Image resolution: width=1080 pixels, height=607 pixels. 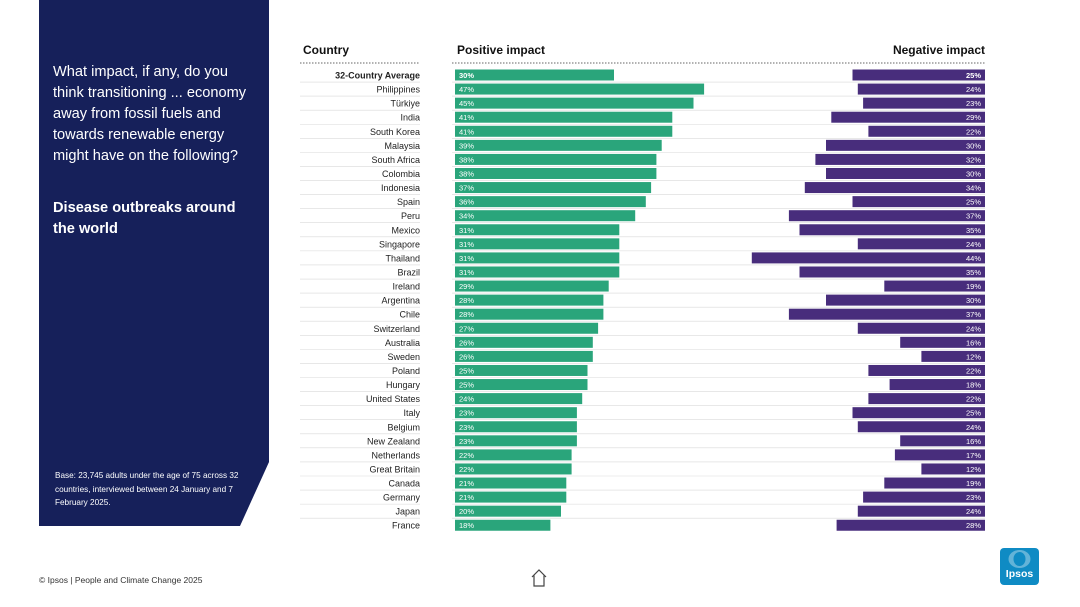 What do you see at coordinates (466, 314) in the screenshot?
I see `positive-value-label: 28%` at bounding box center [466, 314].